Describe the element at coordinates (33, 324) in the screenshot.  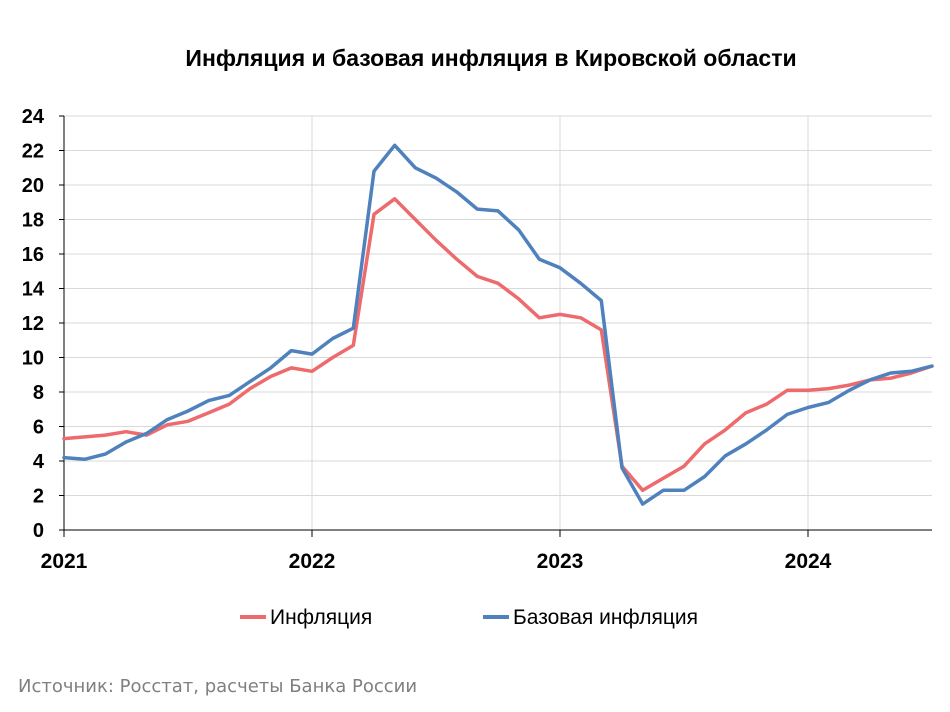
I see `y-tick-label: 12` at that location.